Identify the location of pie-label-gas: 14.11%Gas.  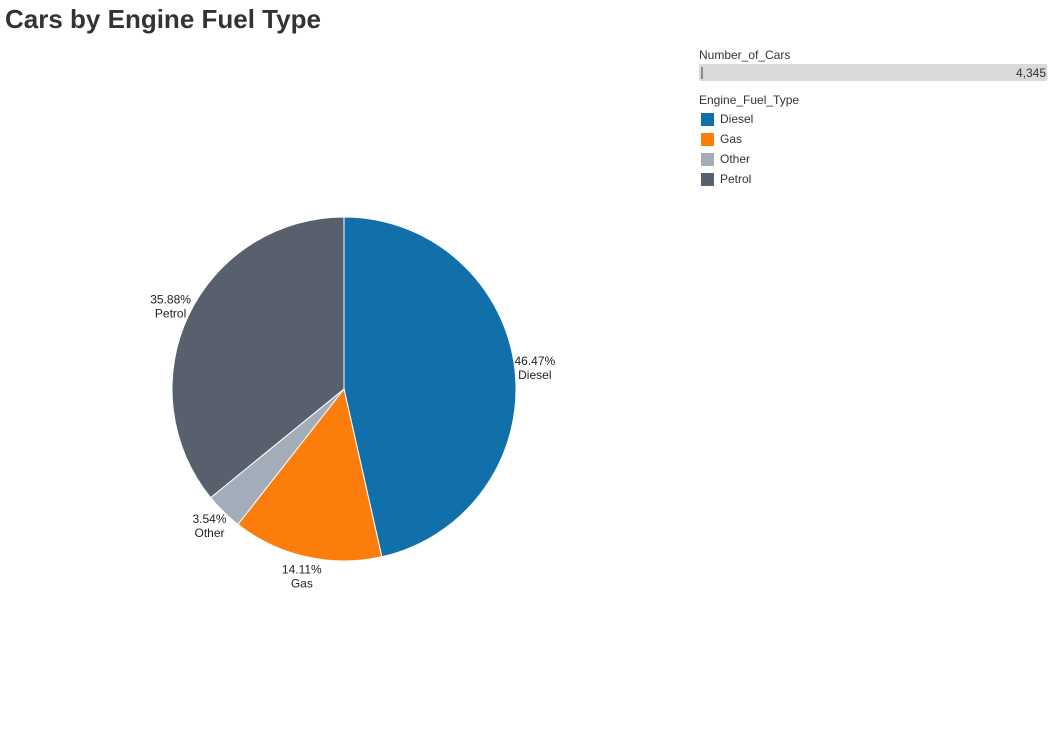
(302, 576).